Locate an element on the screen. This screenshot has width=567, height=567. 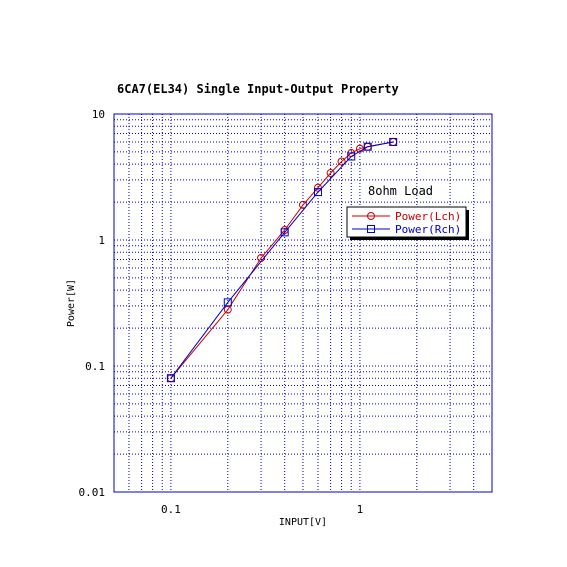
y-axis-label: Power[W] is located at coordinates (71, 303).